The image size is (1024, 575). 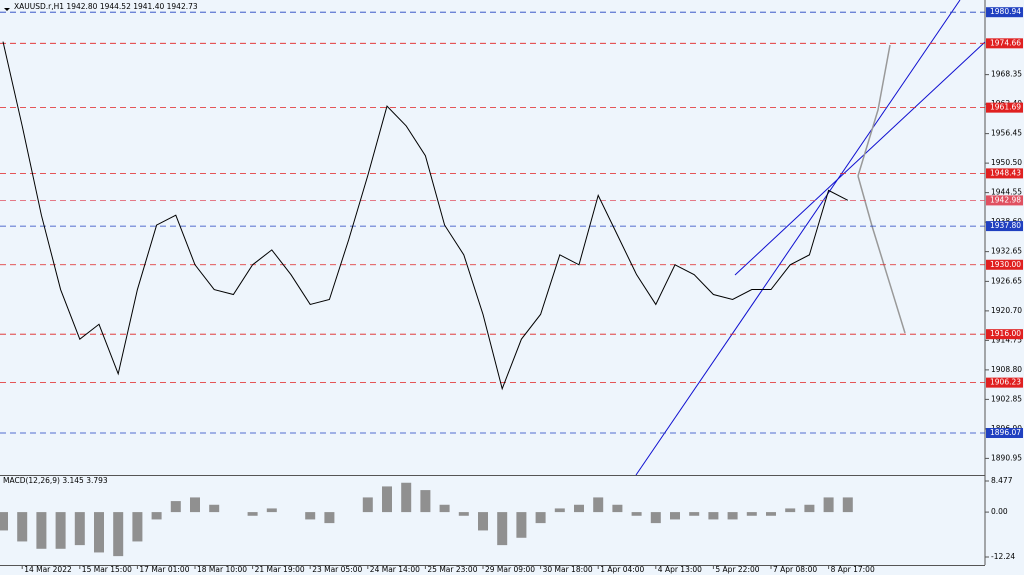 What do you see at coordinates (1006, 339) in the screenshot?
I see `y-tick-label: 1914.75` at bounding box center [1006, 339].